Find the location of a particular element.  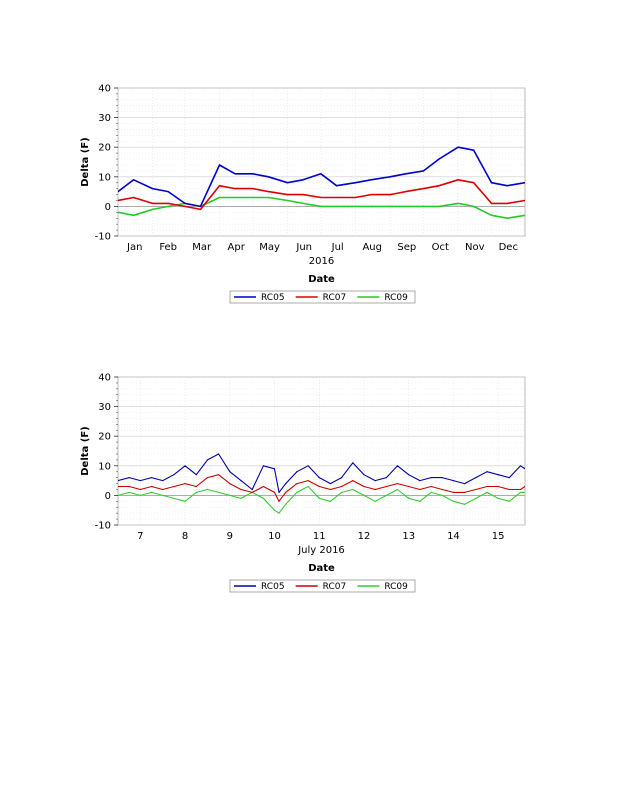

x-tick-label: Apr is located at coordinates (237, 247).